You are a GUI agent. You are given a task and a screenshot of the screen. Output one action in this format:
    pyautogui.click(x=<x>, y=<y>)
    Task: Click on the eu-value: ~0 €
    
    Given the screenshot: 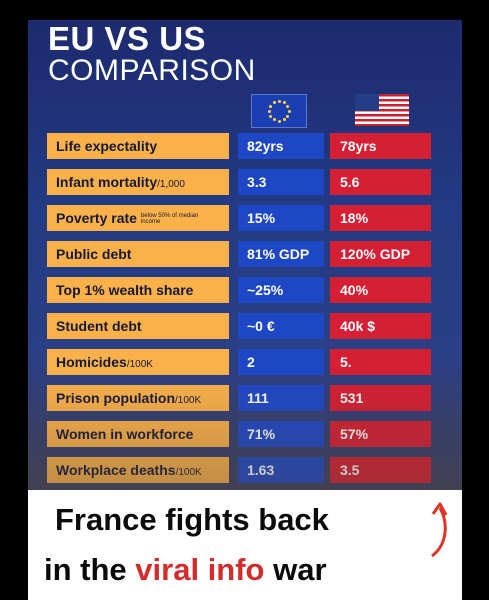 What is the action you would take?
    pyautogui.click(x=281, y=326)
    